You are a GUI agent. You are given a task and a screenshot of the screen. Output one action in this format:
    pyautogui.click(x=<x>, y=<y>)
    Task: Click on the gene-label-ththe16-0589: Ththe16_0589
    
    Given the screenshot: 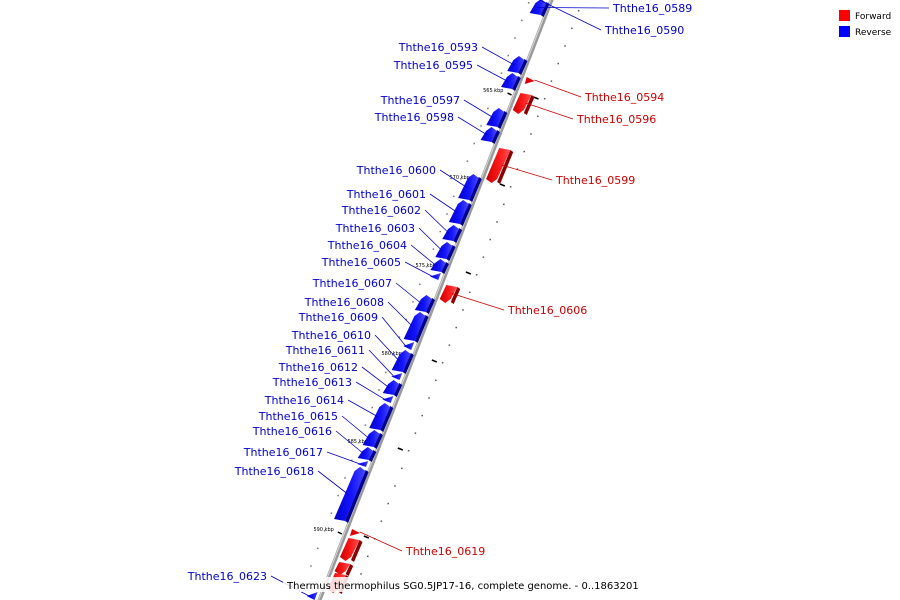 What is the action you would take?
    pyautogui.click(x=652, y=8)
    